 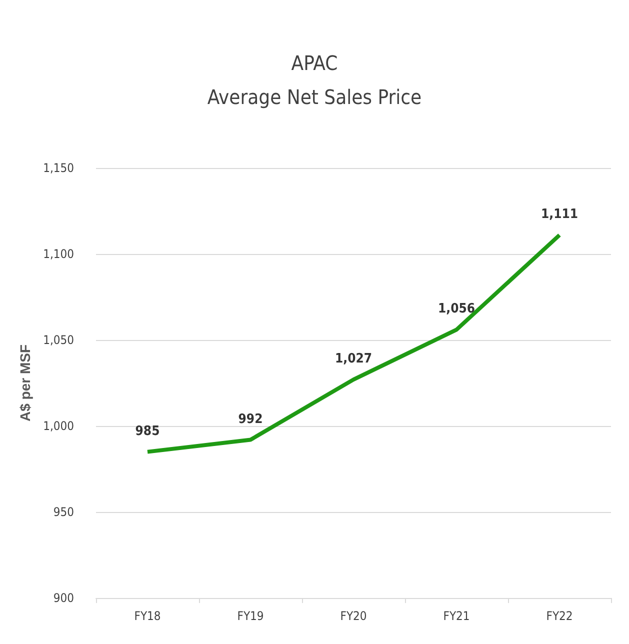 What do you see at coordinates (25, 383) in the screenshot?
I see `y-axis-title: A$ per MSF` at bounding box center [25, 383].